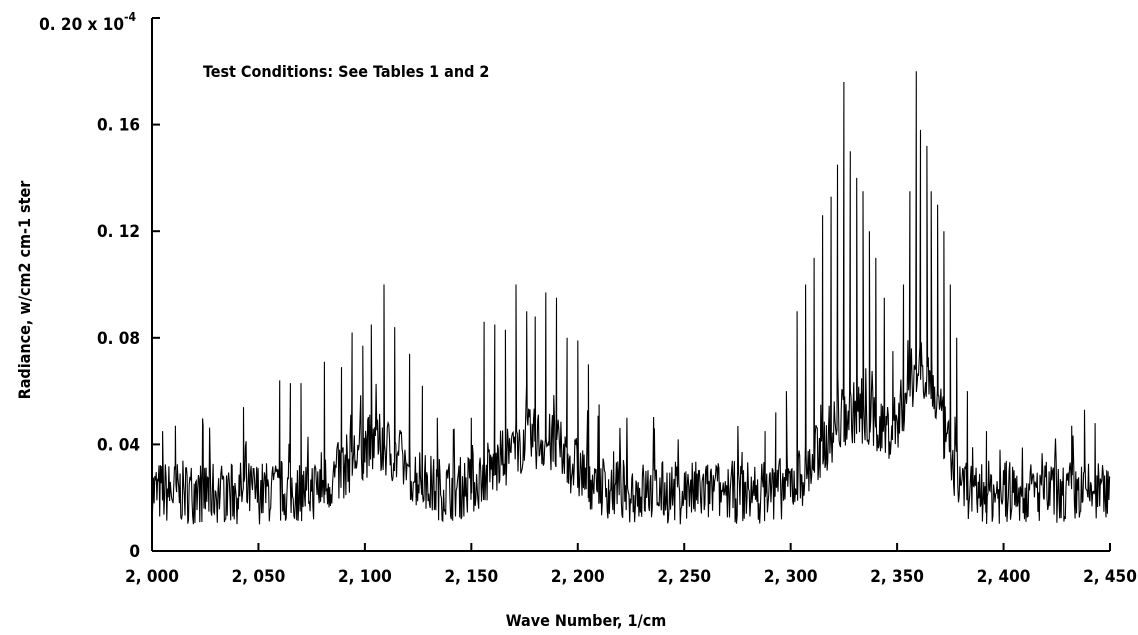 The height and width of the screenshot is (635, 1138). What do you see at coordinates (118, 232) in the screenshot?
I see `y-tick-label: 0. 12` at bounding box center [118, 232].